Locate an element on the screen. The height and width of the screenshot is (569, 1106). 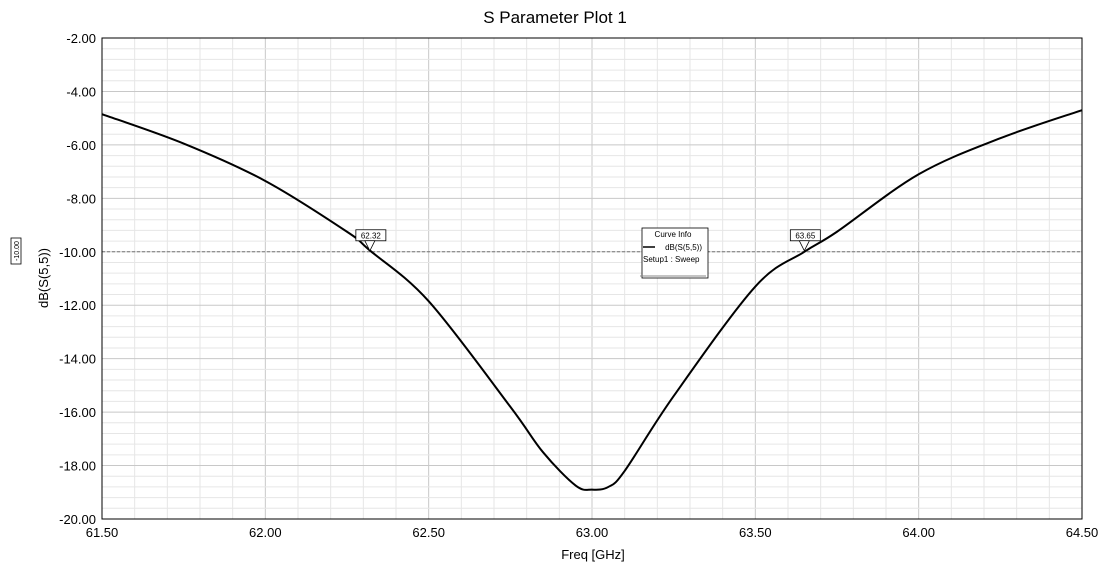
marker-label: 63.65 is located at coordinates (805, 235).